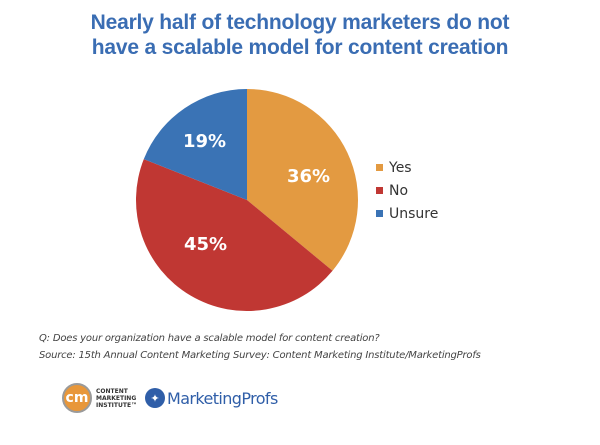 This screenshot has width=600, height=445. I want to click on legend-swatch-unsure, so click(379, 213).